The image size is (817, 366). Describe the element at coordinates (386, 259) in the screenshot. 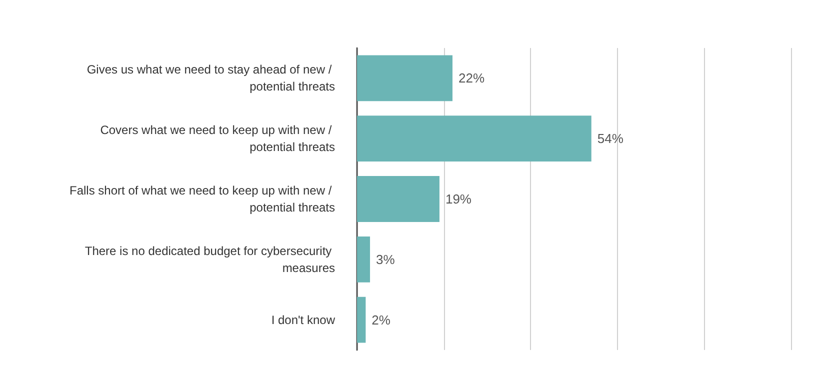

I see `data-label: 3%` at that location.